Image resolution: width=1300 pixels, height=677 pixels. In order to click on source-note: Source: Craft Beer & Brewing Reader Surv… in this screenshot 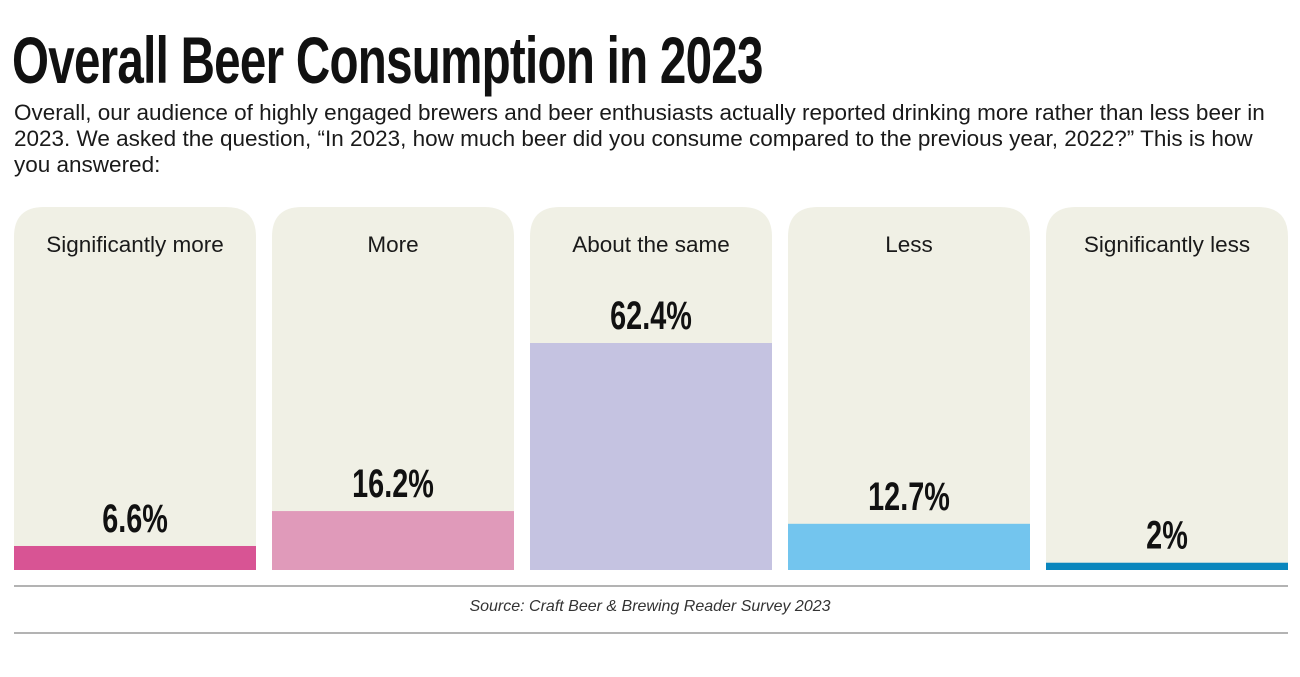, I will do `click(650, 606)`.